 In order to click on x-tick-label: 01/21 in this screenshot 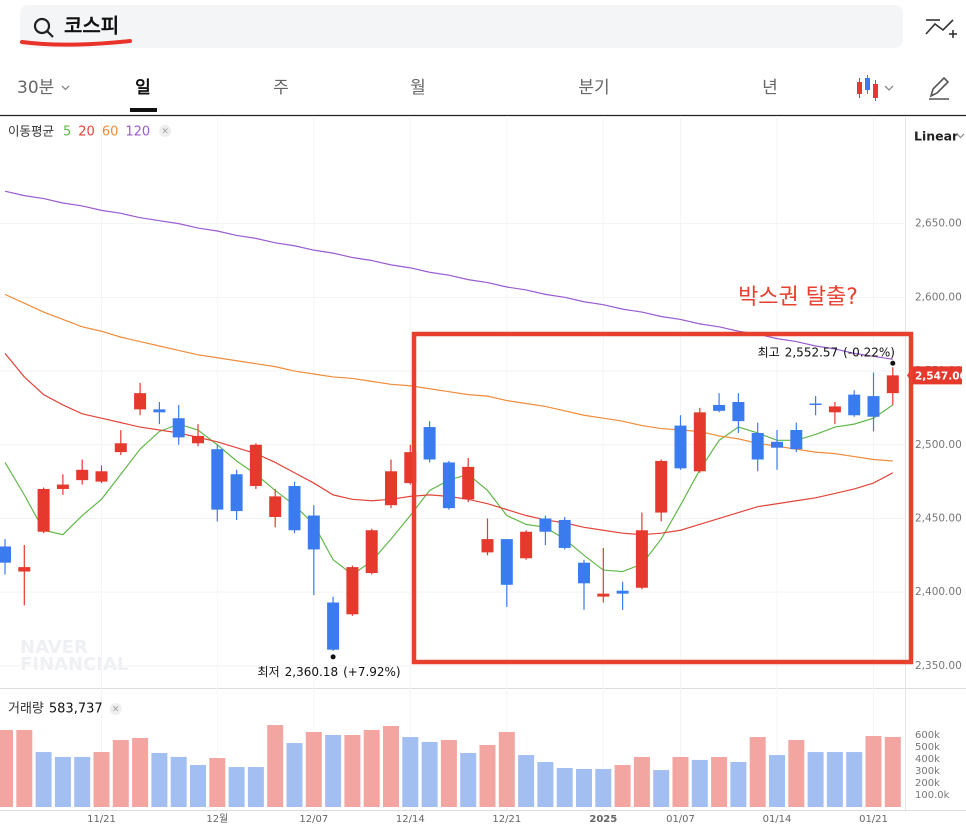, I will do `click(873, 819)`.